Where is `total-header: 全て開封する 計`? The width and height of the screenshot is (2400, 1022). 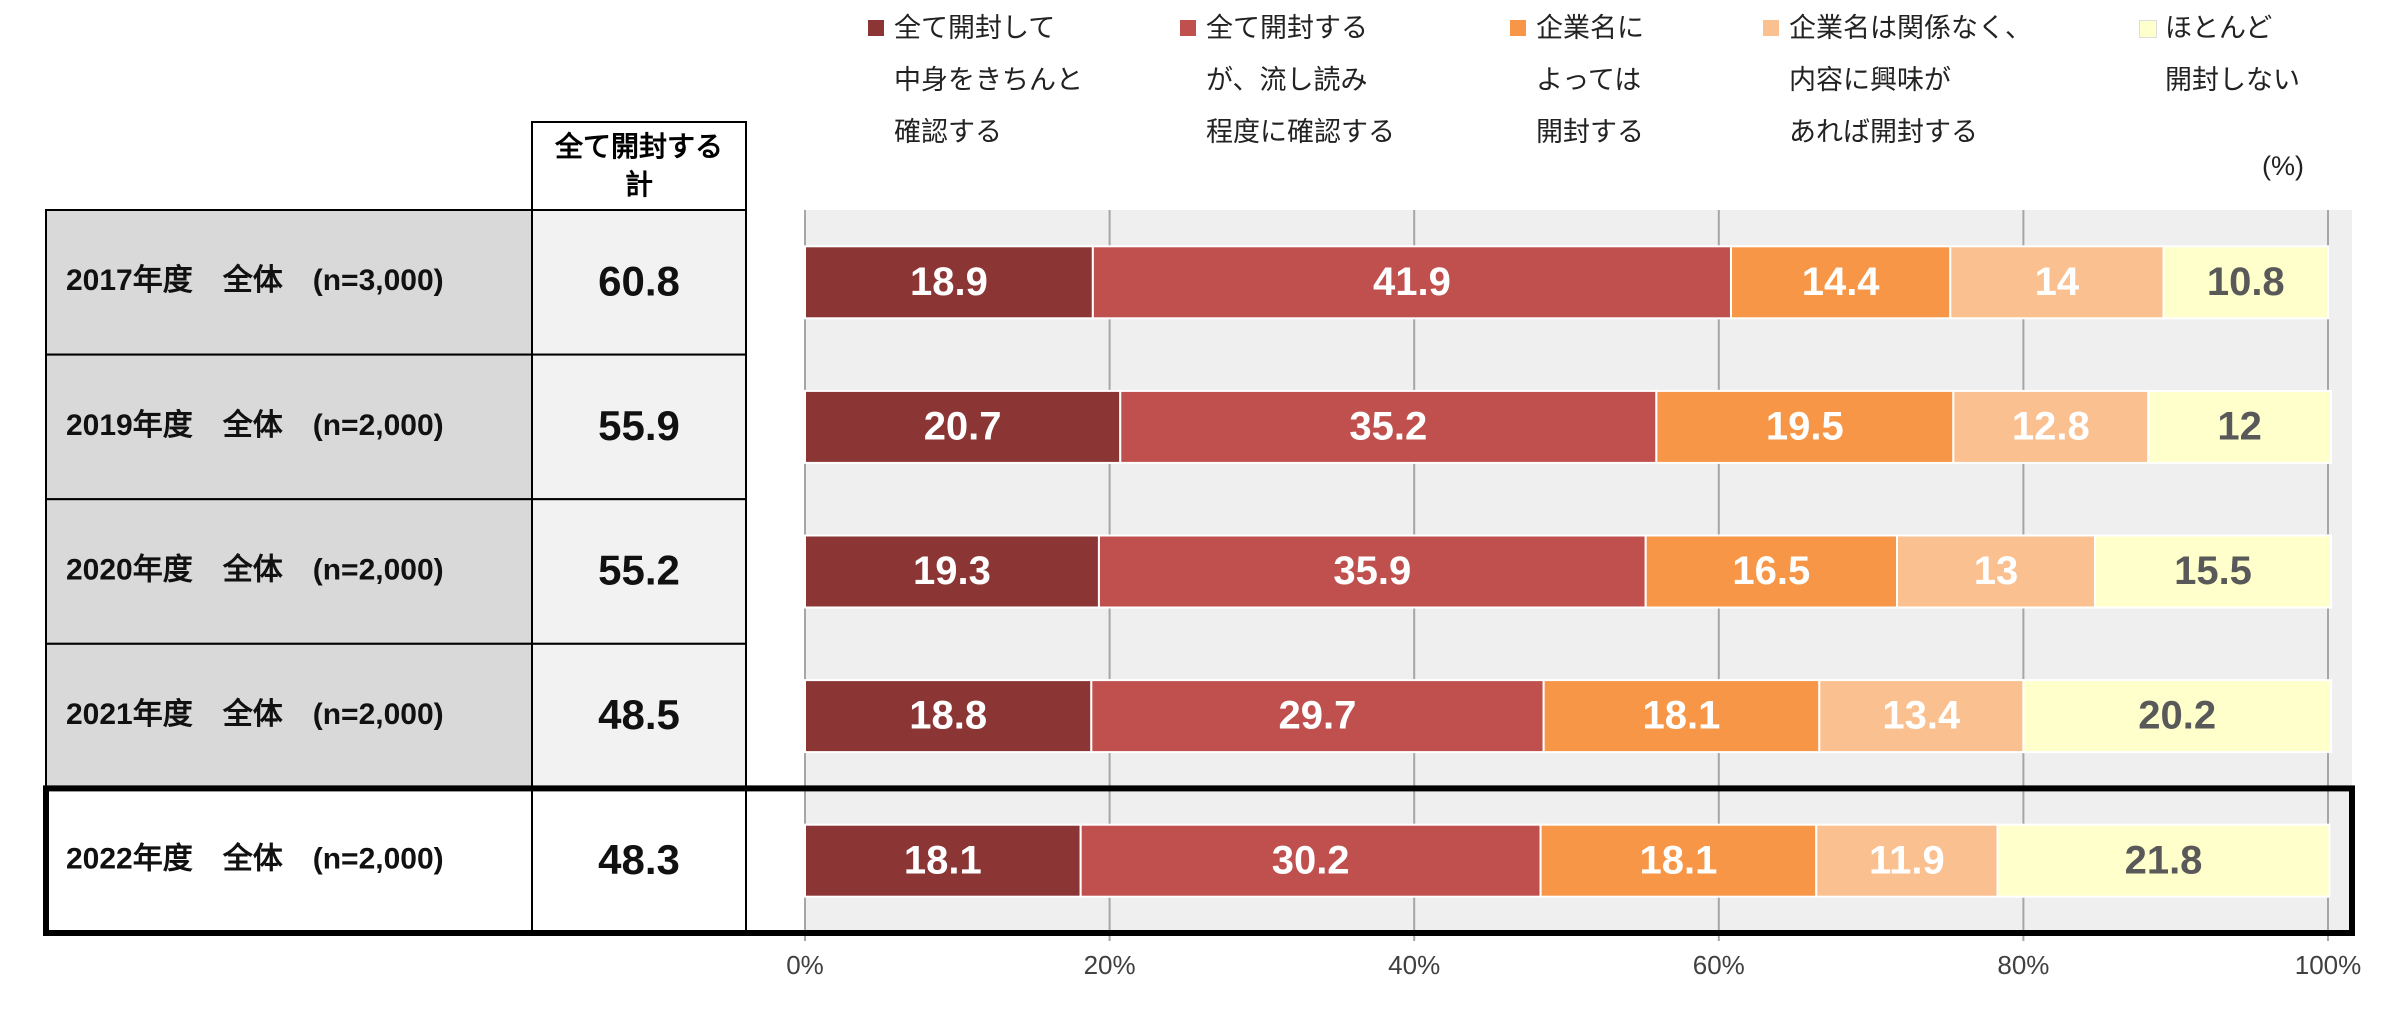
total-header: 全て開封する 計 is located at coordinates (638, 165).